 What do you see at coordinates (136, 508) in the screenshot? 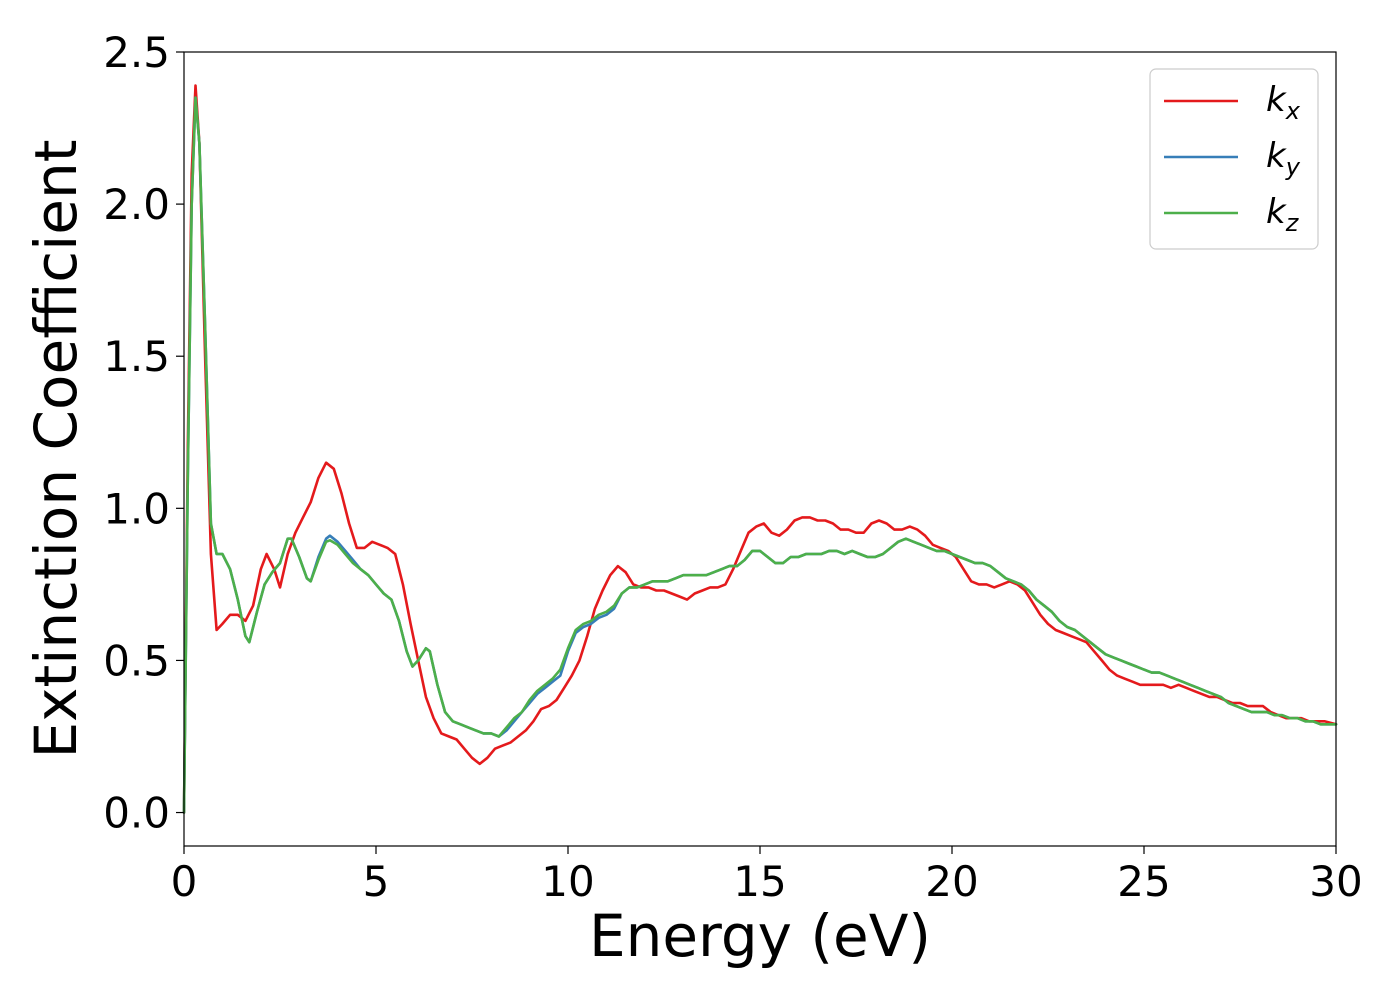
I see `y-tick-label: 1.0` at bounding box center [136, 508].